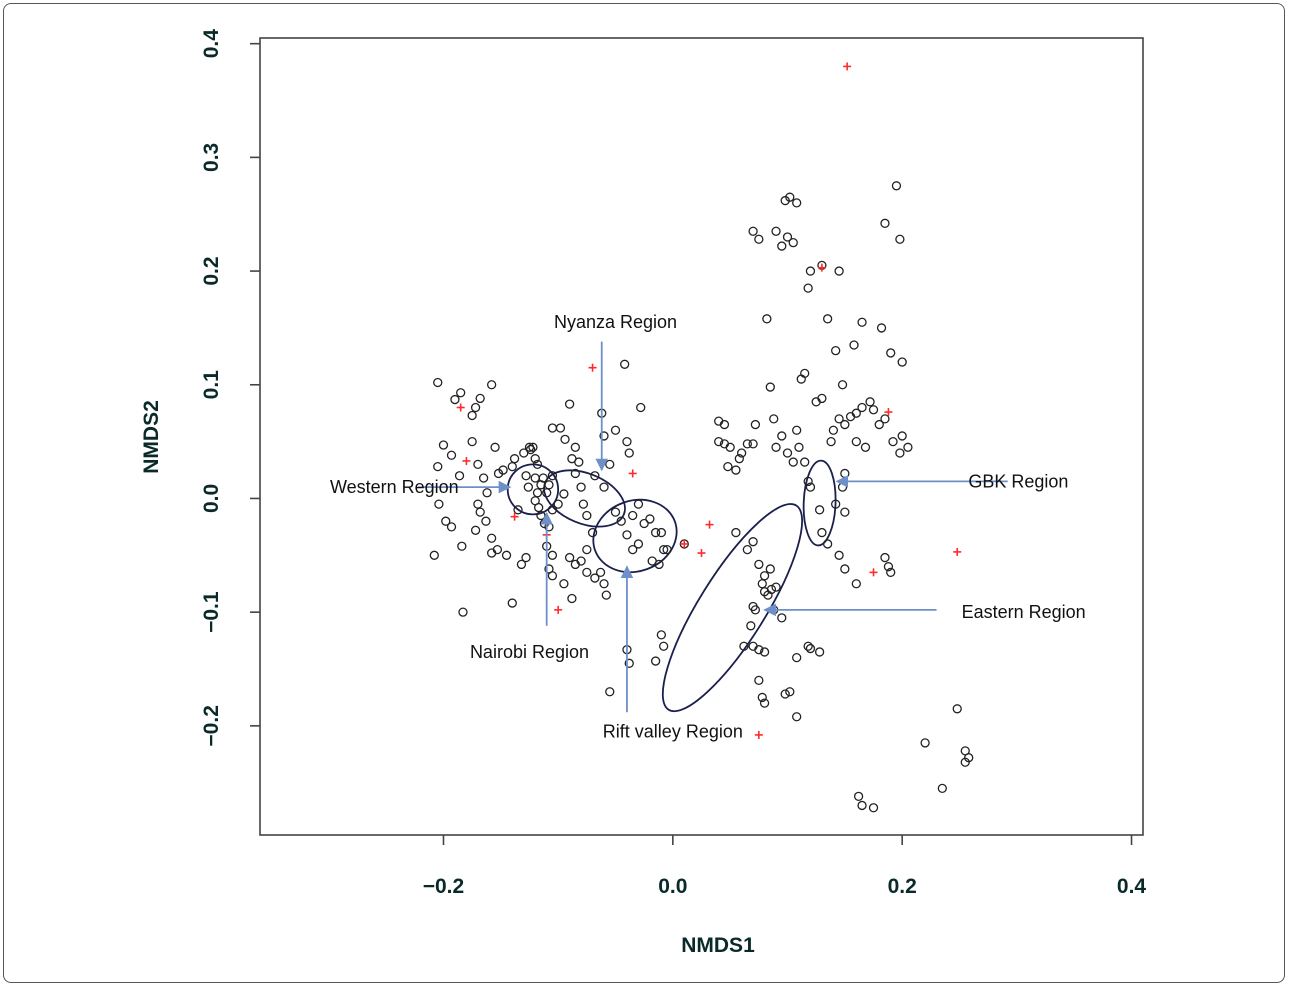 This screenshot has height=983, width=1290. Describe the element at coordinates (211, 157) in the screenshot. I see `y-tick-label: 0.3` at that location.